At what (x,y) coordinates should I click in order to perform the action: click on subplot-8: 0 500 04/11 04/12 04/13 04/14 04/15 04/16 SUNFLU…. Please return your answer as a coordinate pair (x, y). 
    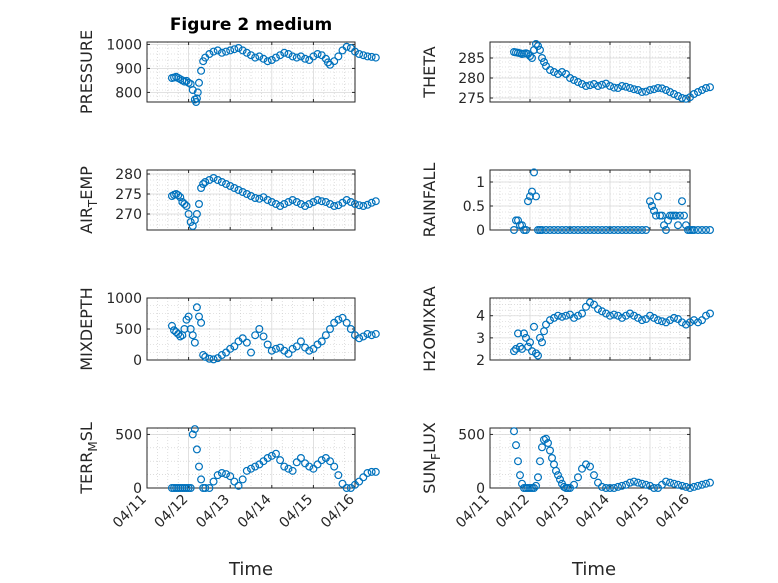
    Looking at the image, I should click on (567, 476).